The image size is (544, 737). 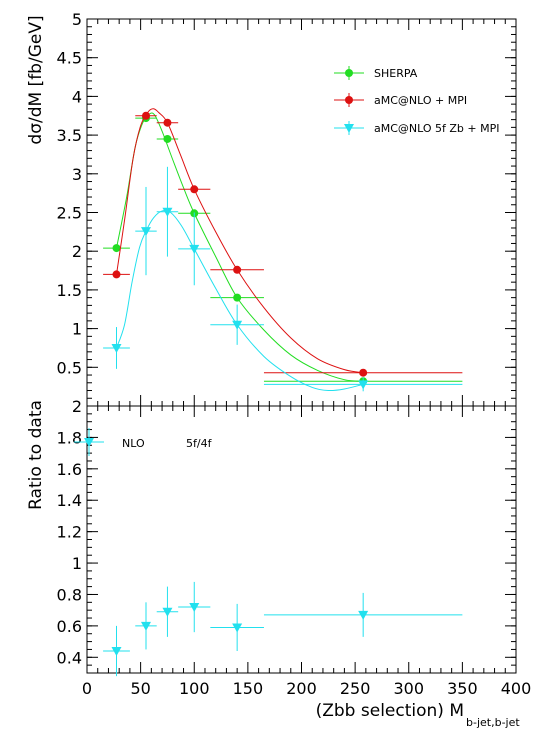 I want to click on legend-label: SHERPA, so click(x=396, y=73).